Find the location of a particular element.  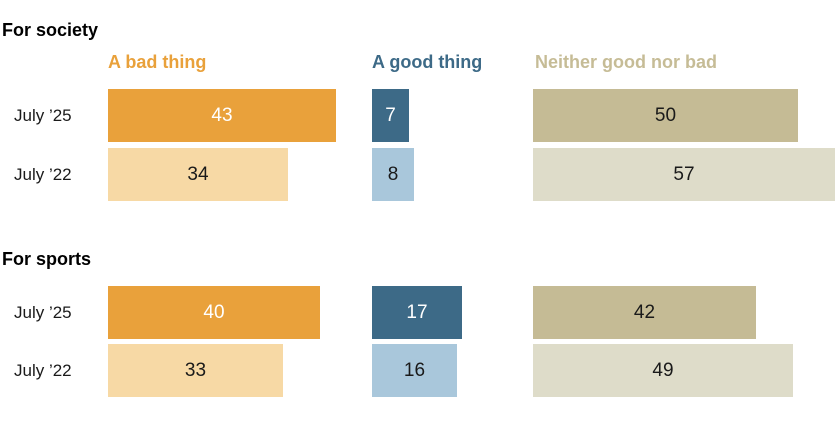

bar-value-label: 50 is located at coordinates (665, 115).